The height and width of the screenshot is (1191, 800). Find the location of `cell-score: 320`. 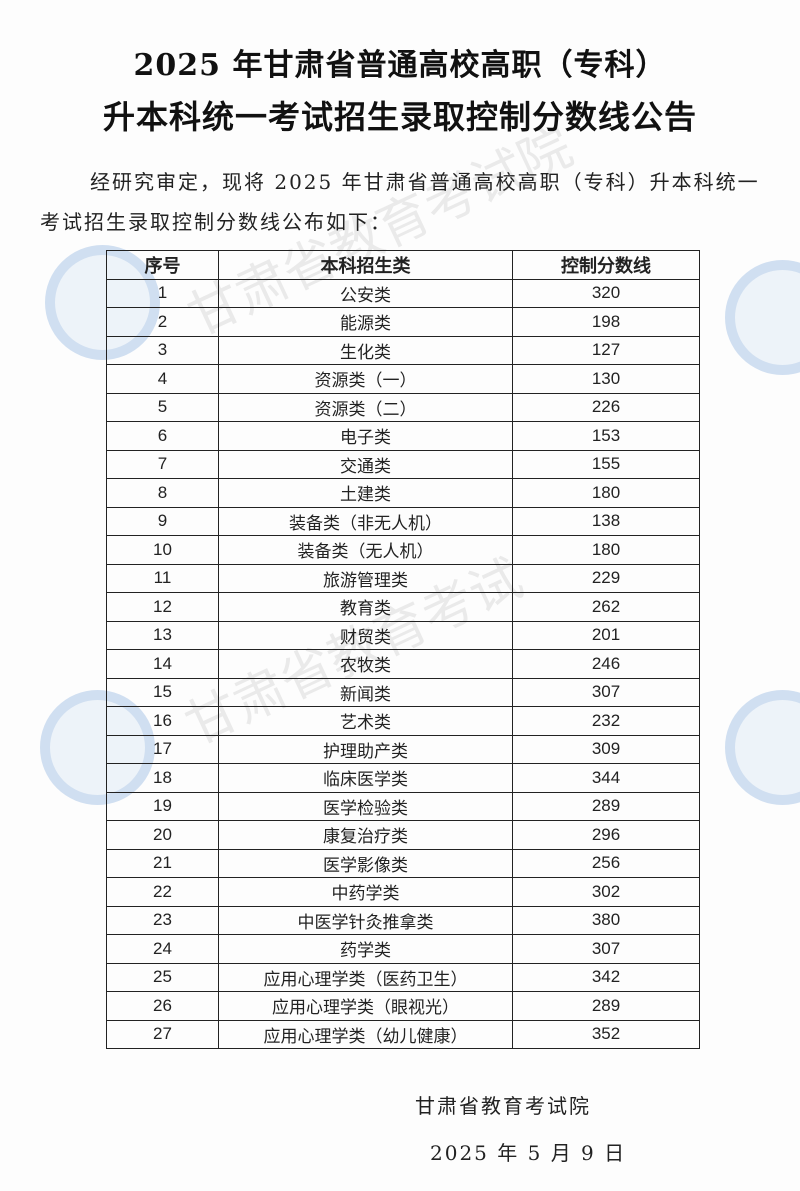

cell-score: 320 is located at coordinates (606, 293).